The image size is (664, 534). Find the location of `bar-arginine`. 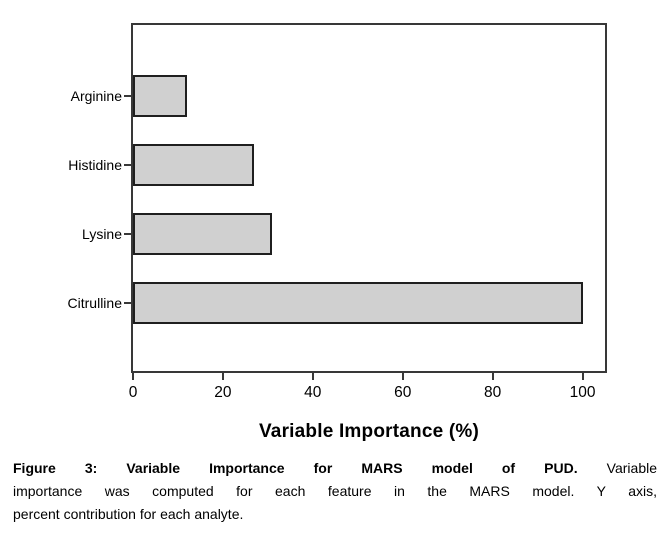

bar-arginine is located at coordinates (160, 96).